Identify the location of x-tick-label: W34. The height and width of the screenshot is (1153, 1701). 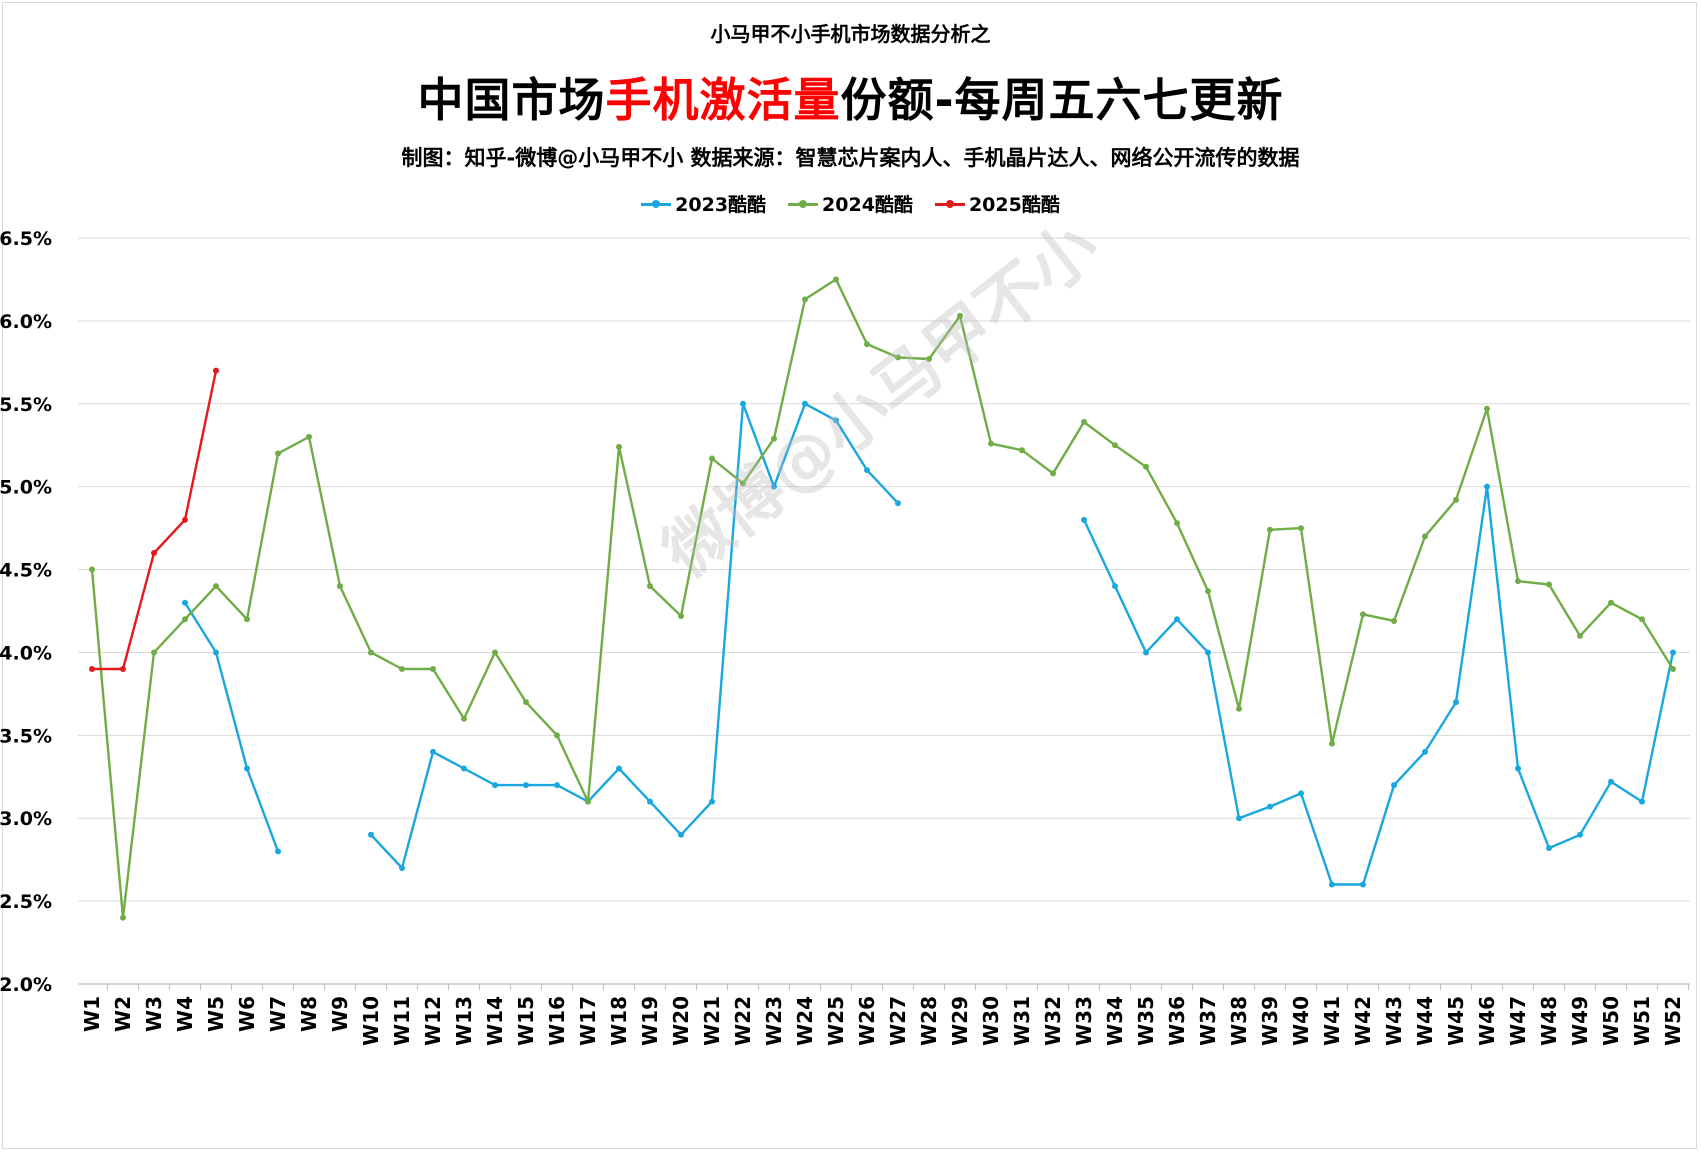
(1115, 1021).